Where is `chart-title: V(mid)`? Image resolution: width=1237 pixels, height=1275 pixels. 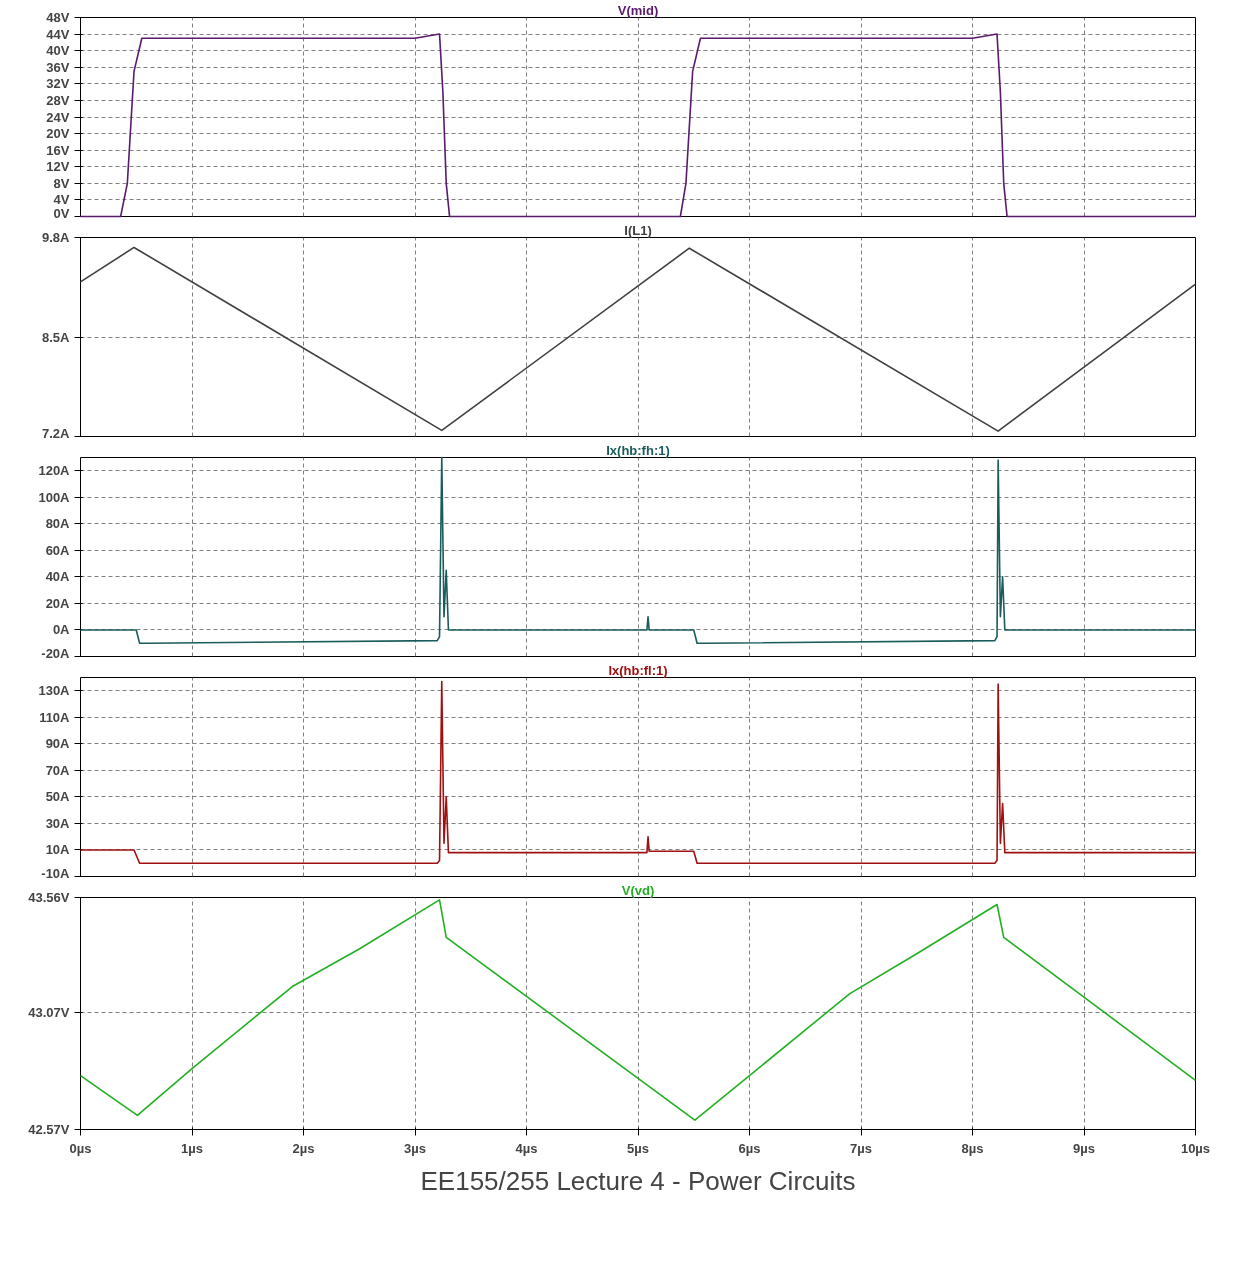
chart-title: V(mid) is located at coordinates (638, 10).